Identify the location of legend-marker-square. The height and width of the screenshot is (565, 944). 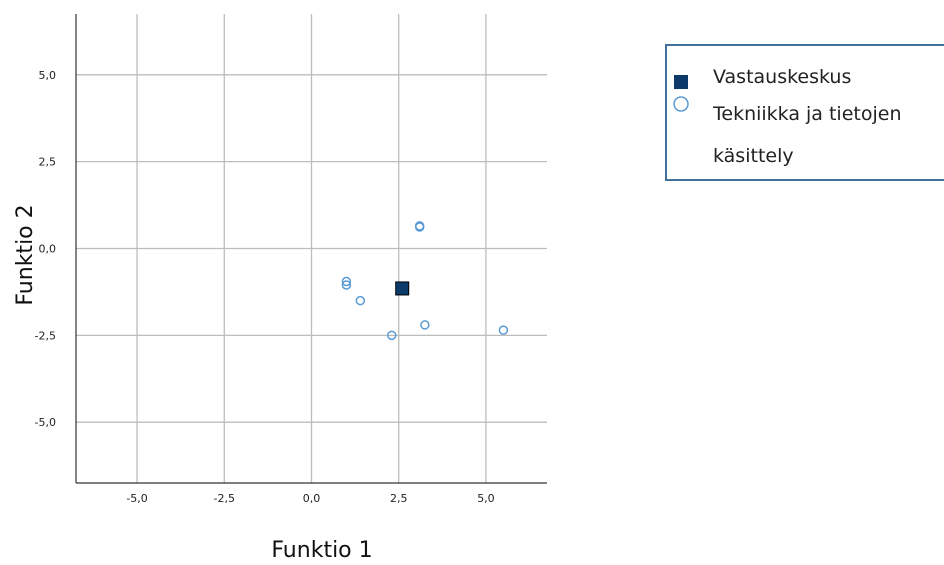
(681, 82).